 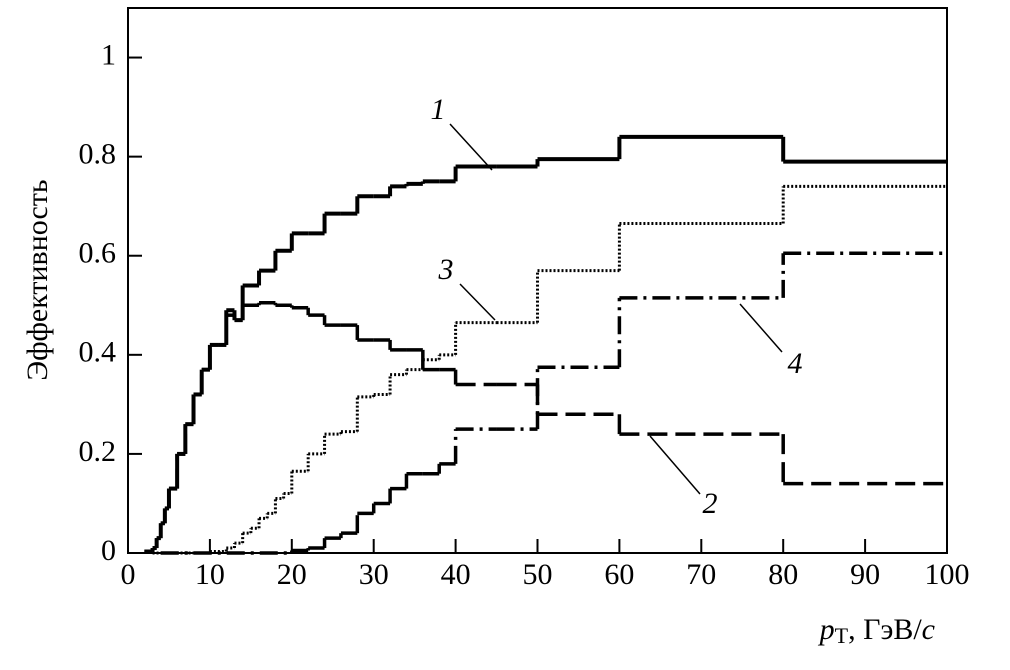 I want to click on x-tick-label: 60, so click(x=619, y=574).